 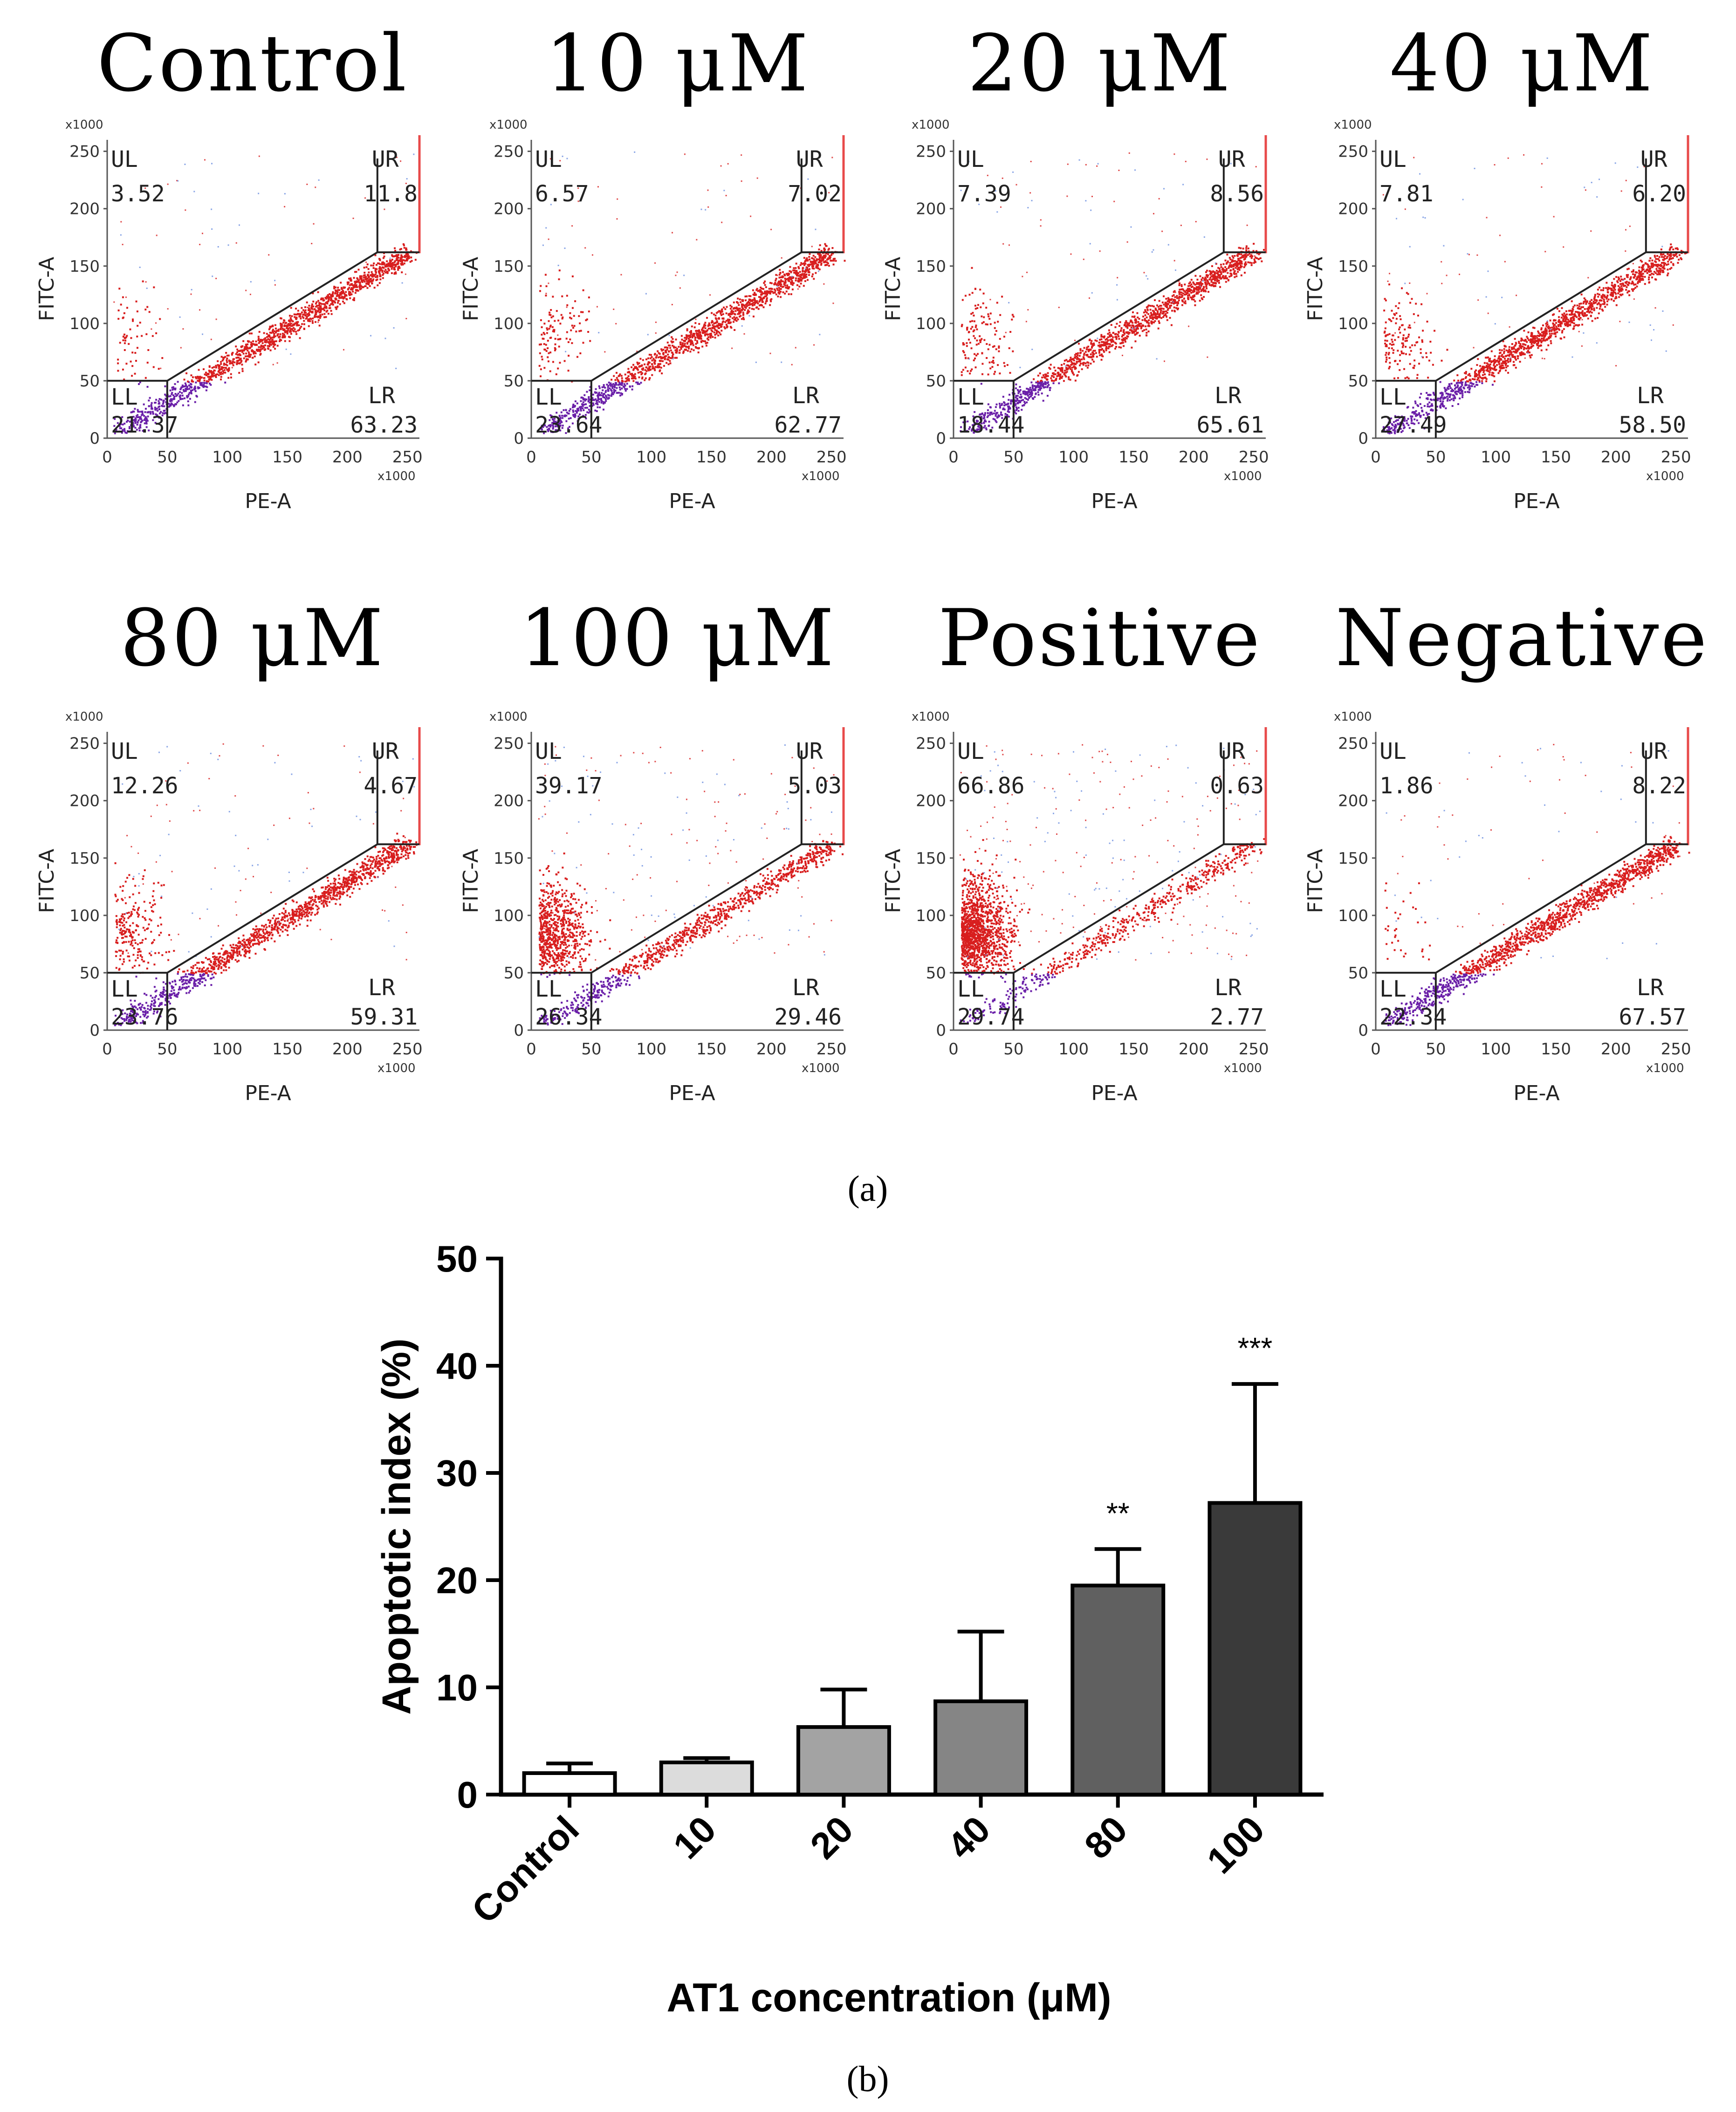 I want to click on quadrant-ll-value: 21.37, so click(x=144, y=425).